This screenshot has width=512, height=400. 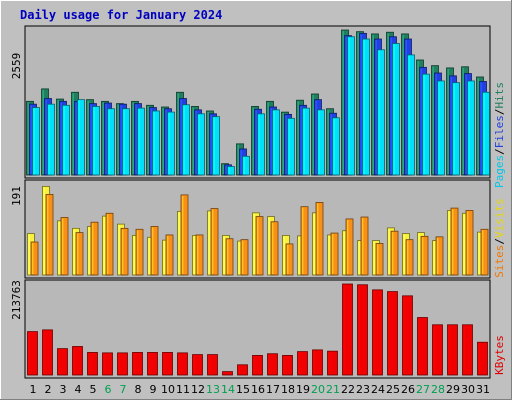 I want to click on bar-files-day-25-highlight, so click(x=391, y=106).